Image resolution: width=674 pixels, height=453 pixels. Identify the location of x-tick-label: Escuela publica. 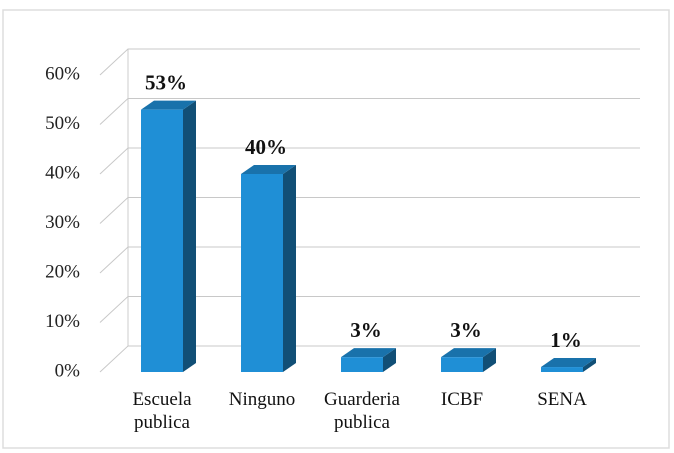
(162, 411).